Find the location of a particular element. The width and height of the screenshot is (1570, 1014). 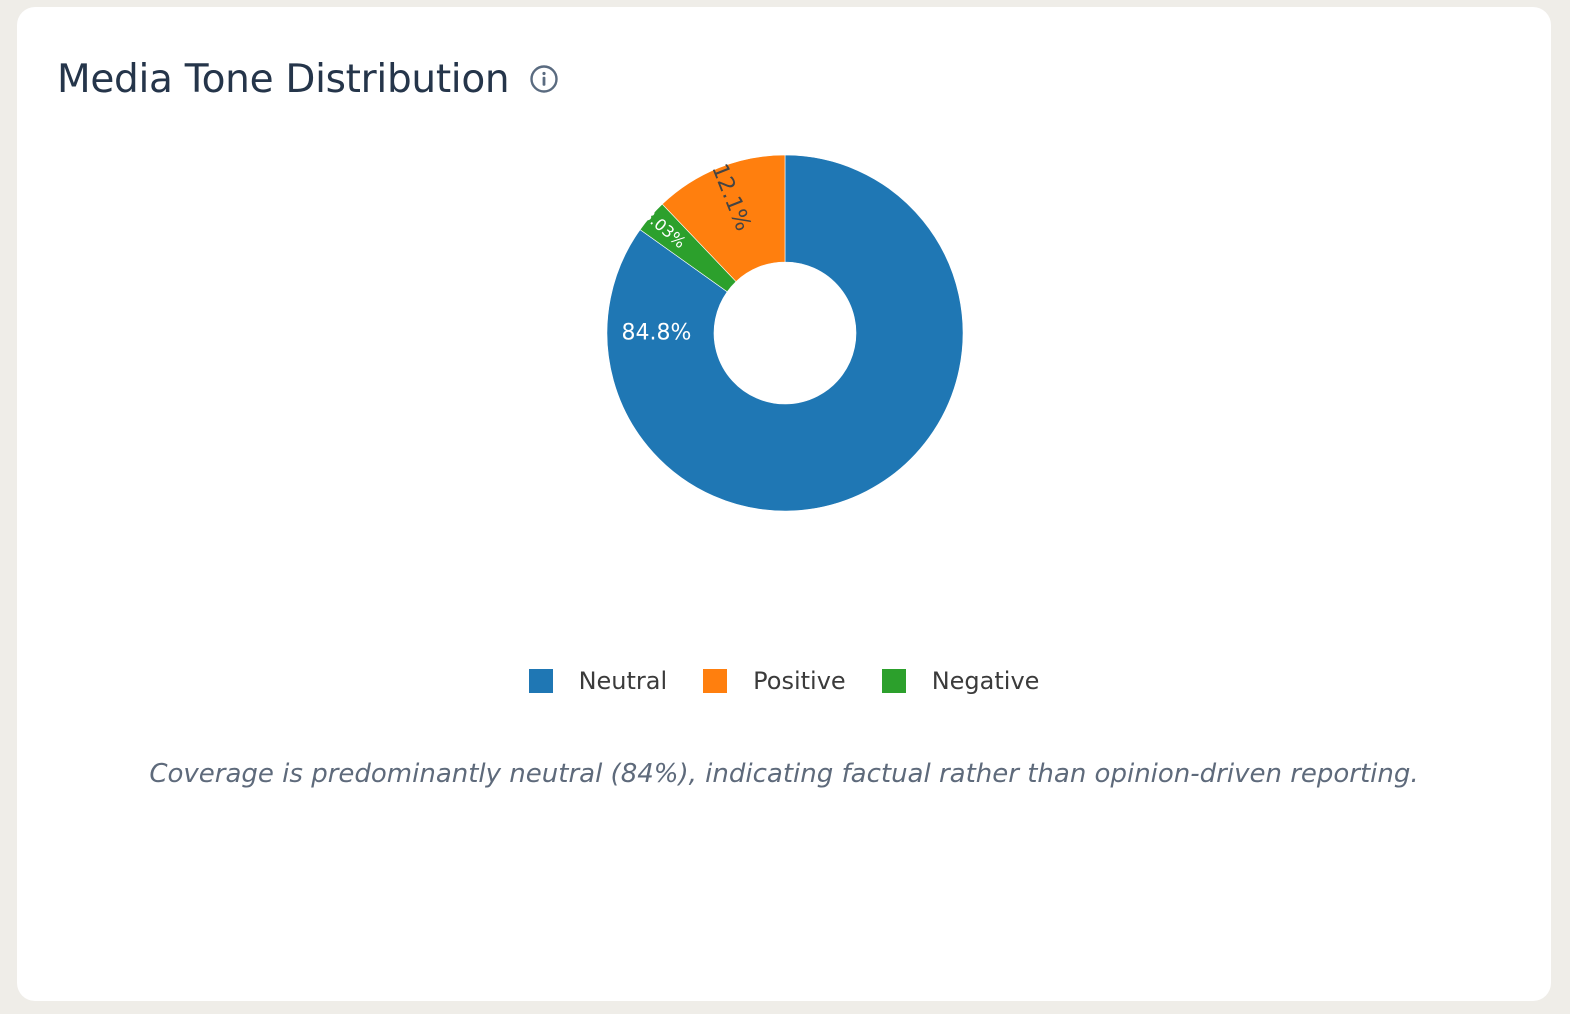

card-header: Media Tone Distribution is located at coordinates (308, 79).